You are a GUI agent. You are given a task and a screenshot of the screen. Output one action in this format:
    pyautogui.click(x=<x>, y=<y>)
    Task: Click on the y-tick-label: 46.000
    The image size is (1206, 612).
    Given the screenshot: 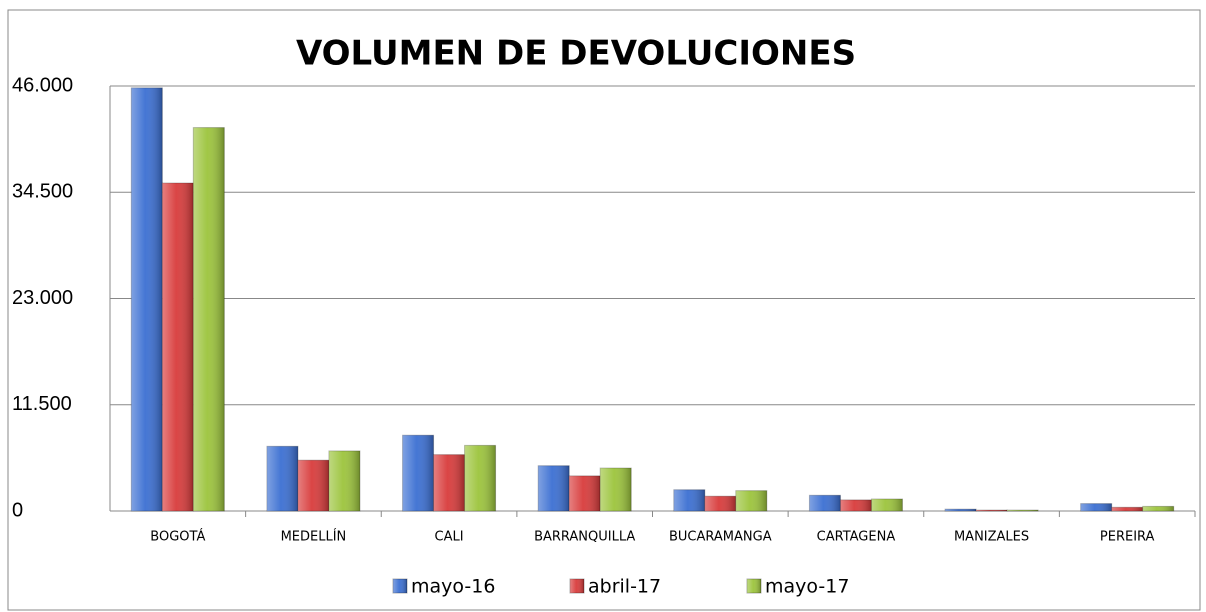 What is the action you would take?
    pyautogui.click(x=42, y=85)
    